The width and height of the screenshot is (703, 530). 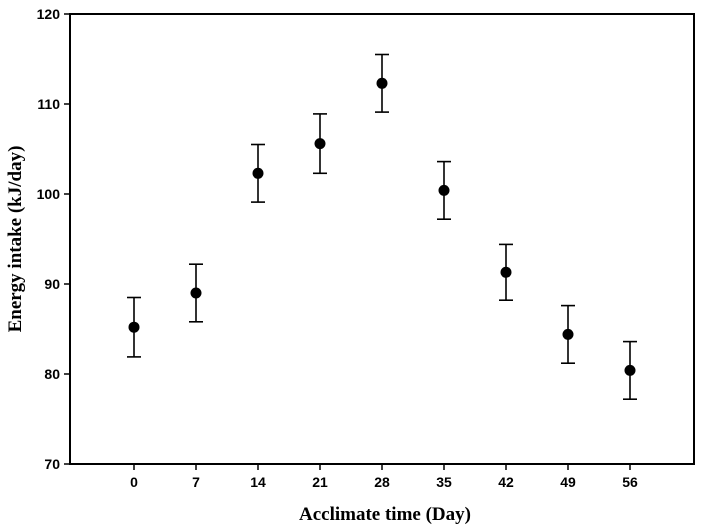 I want to click on x-tick-label: 0, so click(x=134, y=482).